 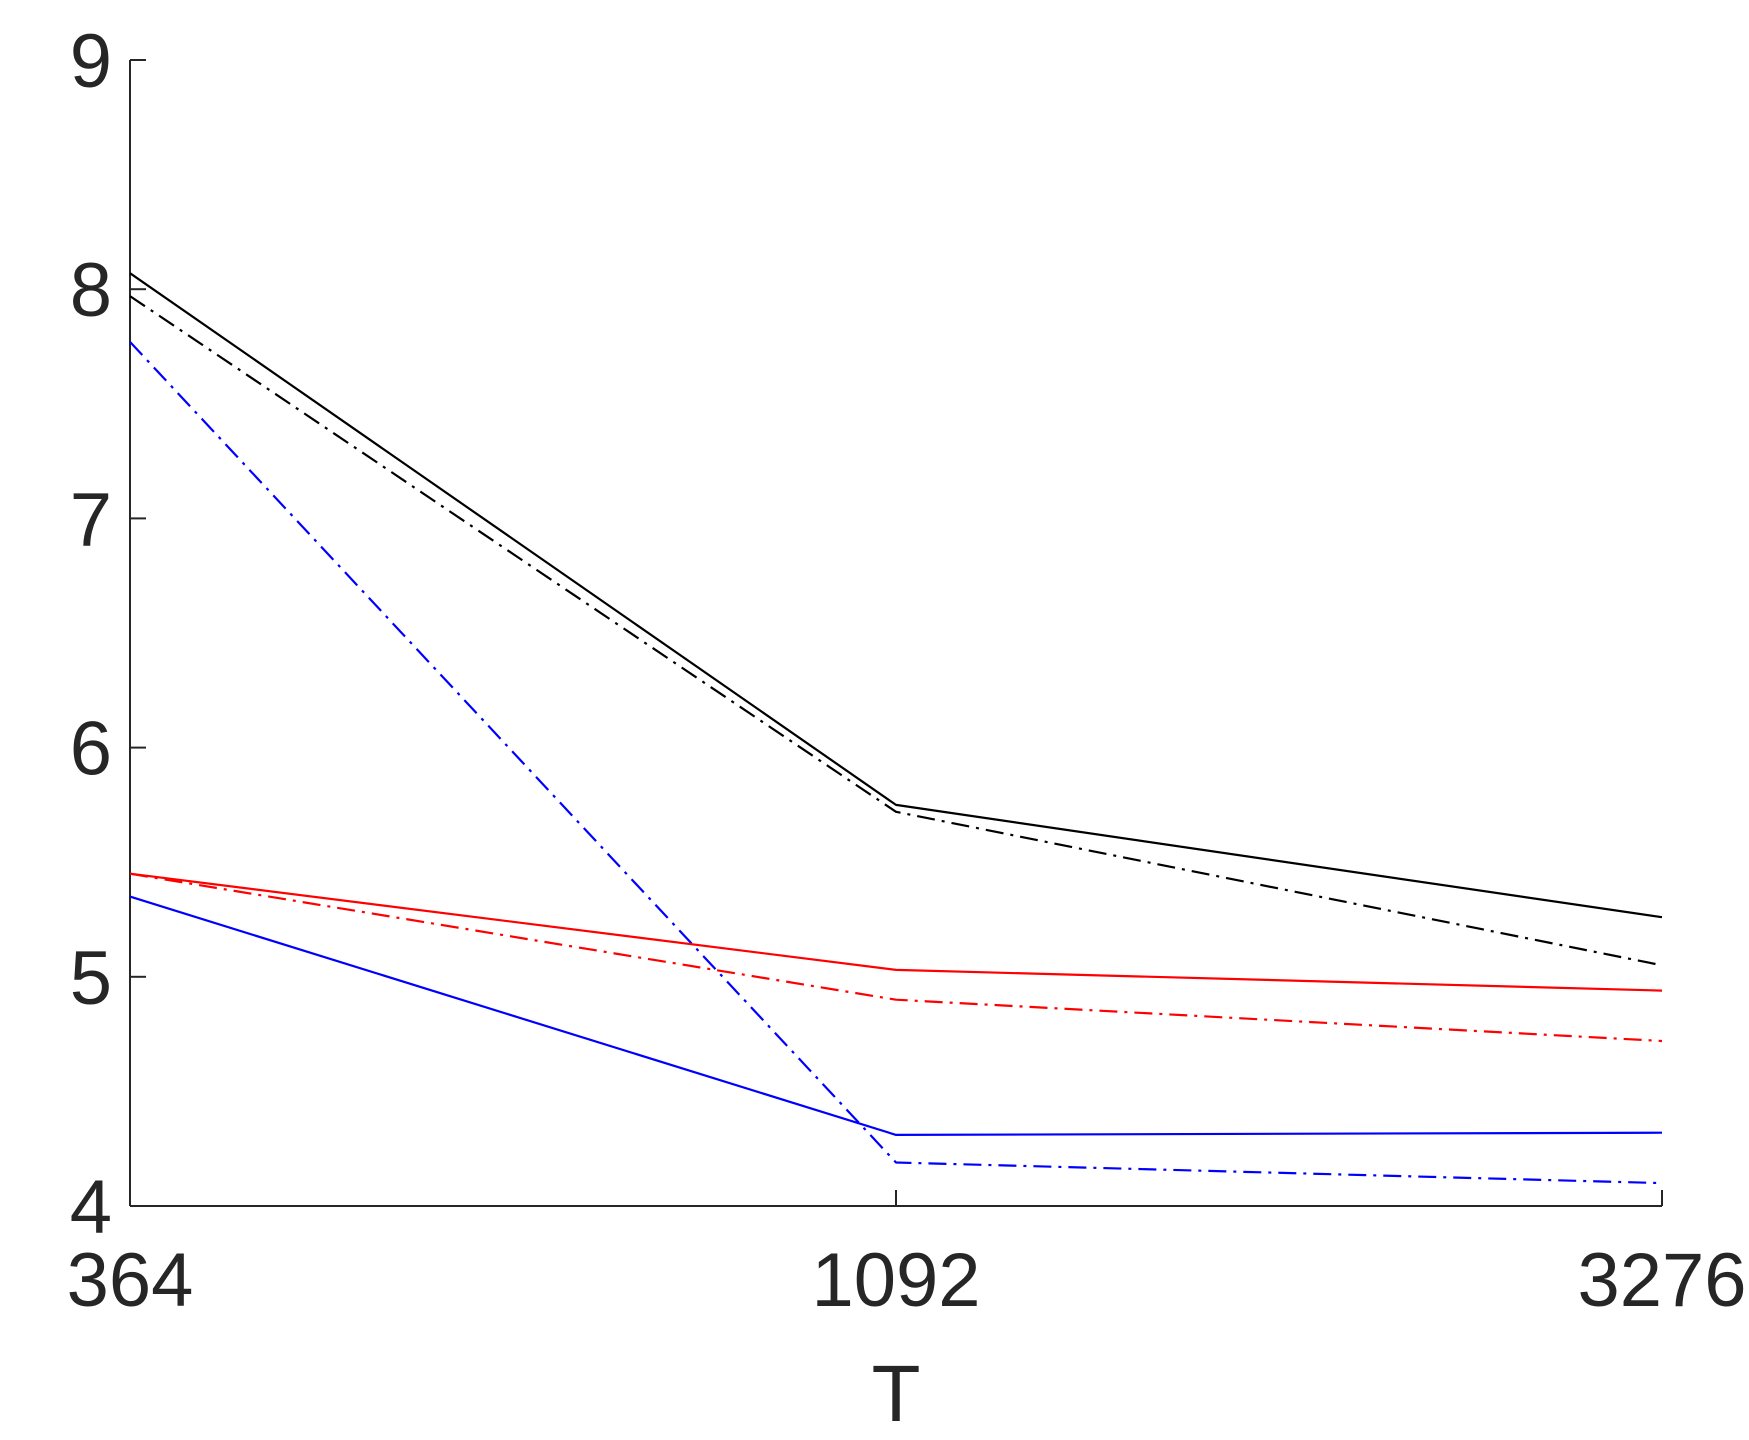 I want to click on x-axis-title: T, so click(x=896, y=1393).